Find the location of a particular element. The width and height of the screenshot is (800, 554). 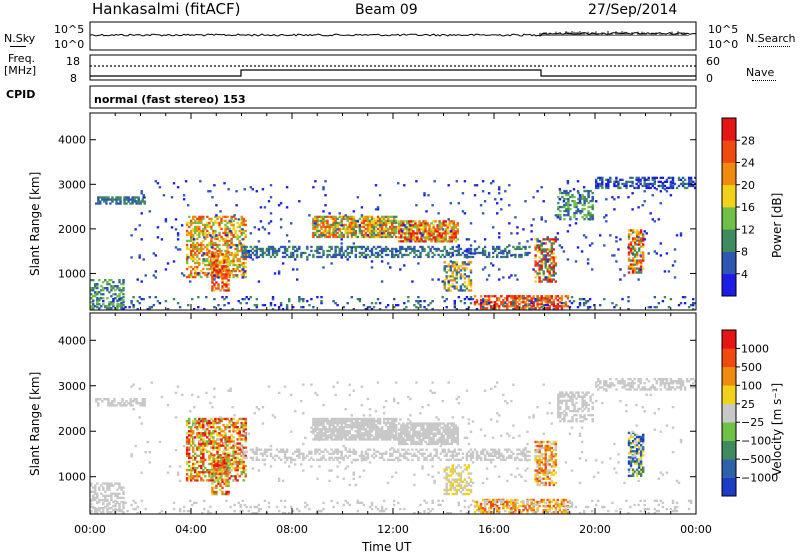

power-ytick-label: 2000 is located at coordinates (72, 229).